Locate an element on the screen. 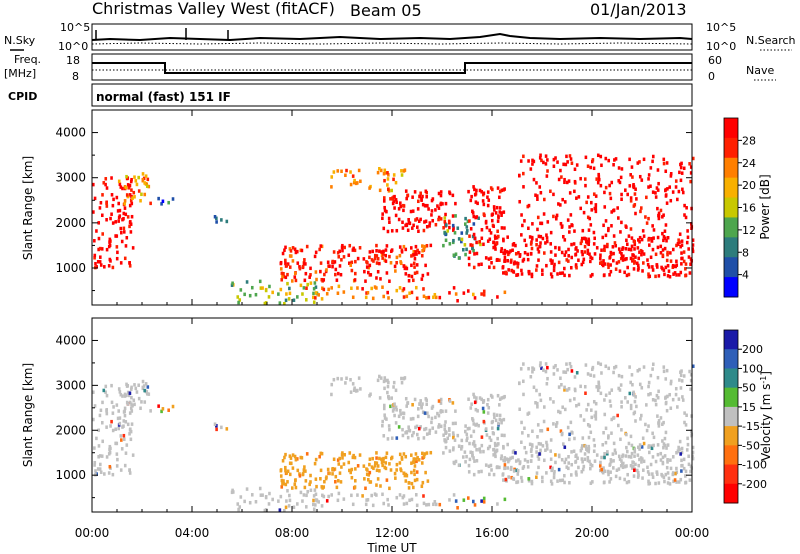 This screenshot has width=800, height=554. cpid-panel: CPID normal (fast) 151 IF is located at coordinates (350, 95).